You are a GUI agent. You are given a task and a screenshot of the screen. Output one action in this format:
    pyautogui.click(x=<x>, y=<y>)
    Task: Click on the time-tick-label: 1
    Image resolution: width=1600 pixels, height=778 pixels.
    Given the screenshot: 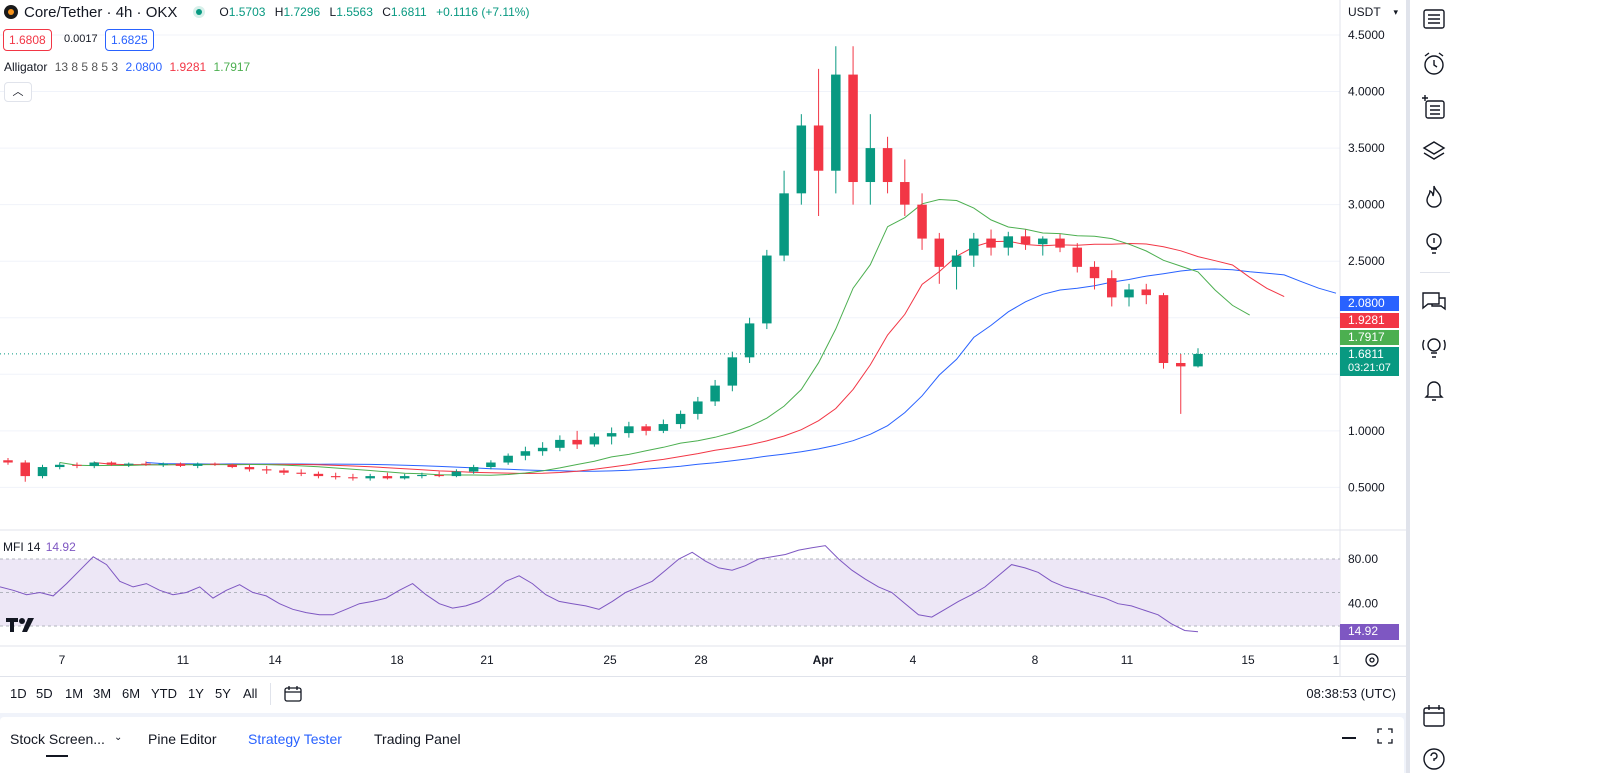 What is the action you would take?
    pyautogui.click(x=1336, y=660)
    